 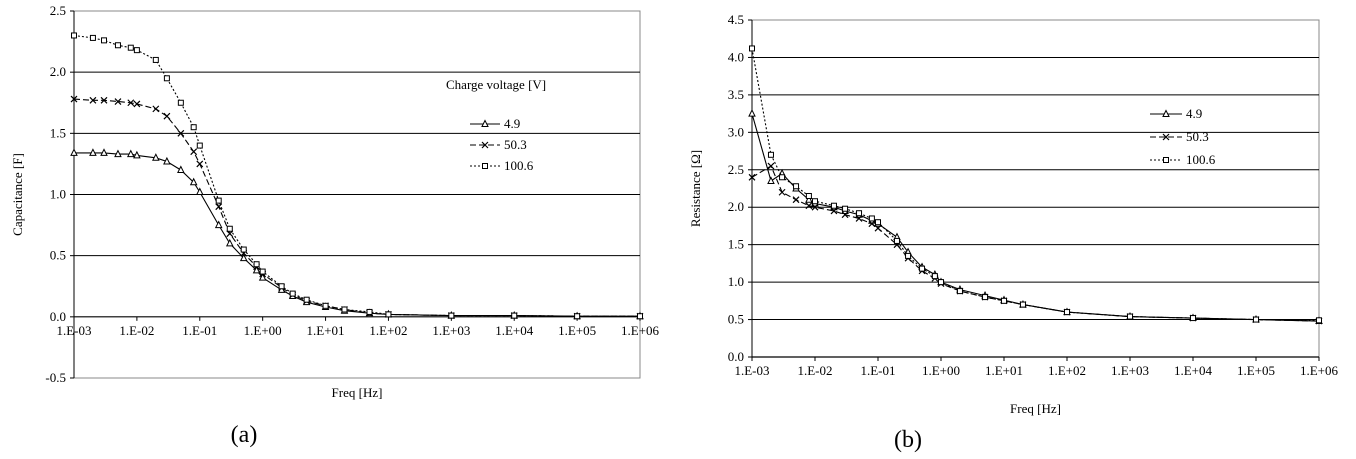 What do you see at coordinates (73, 330) in the screenshot?
I see `x-tick-label: 1.E-03` at bounding box center [73, 330].